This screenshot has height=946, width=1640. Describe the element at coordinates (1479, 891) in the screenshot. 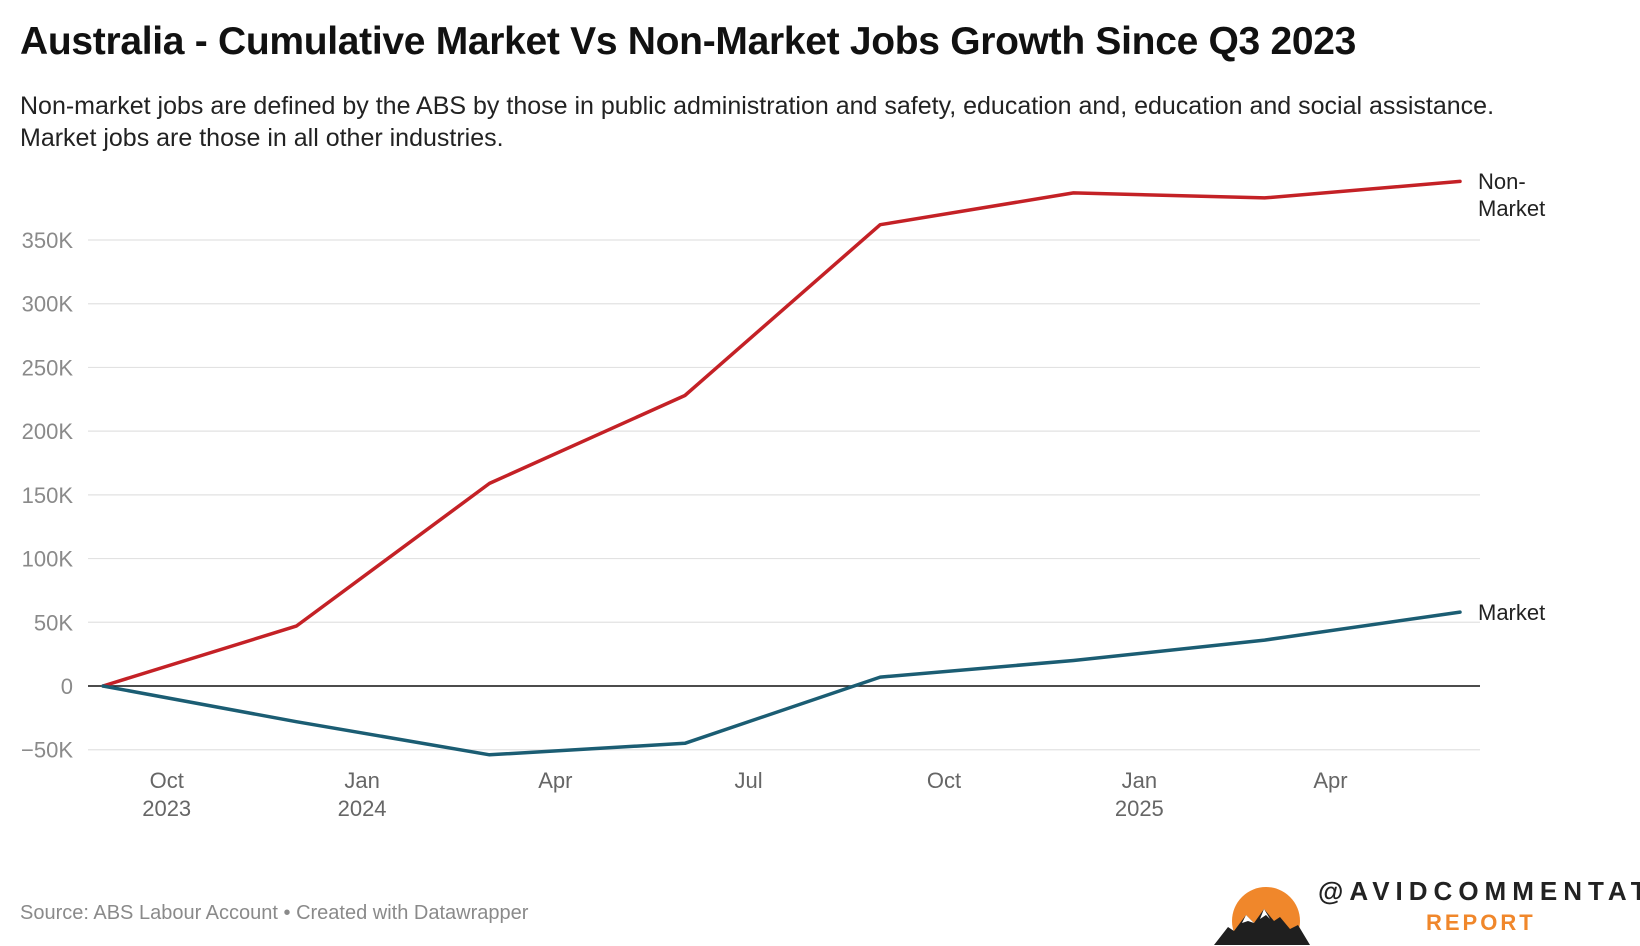

I see `brand-handle: @AVIDCOMMENTATOR` at that location.